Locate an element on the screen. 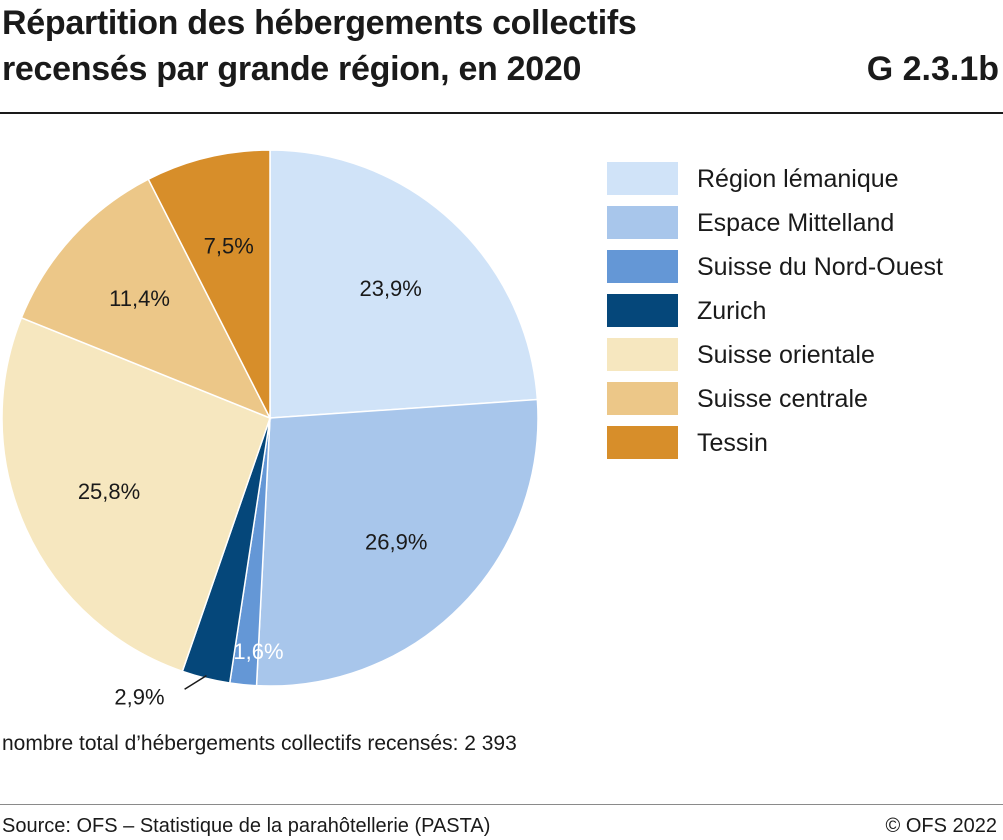 This screenshot has width=1003, height=840. legend-swatch-tessin is located at coordinates (642, 442).